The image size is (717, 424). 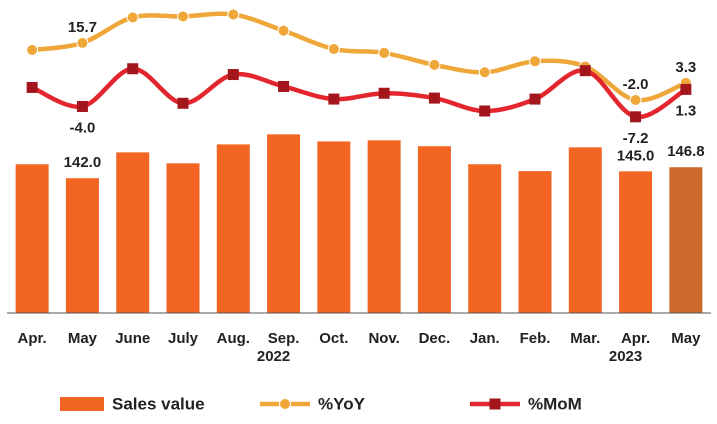 I want to click on x-tick-label: Nov., so click(x=383, y=338).